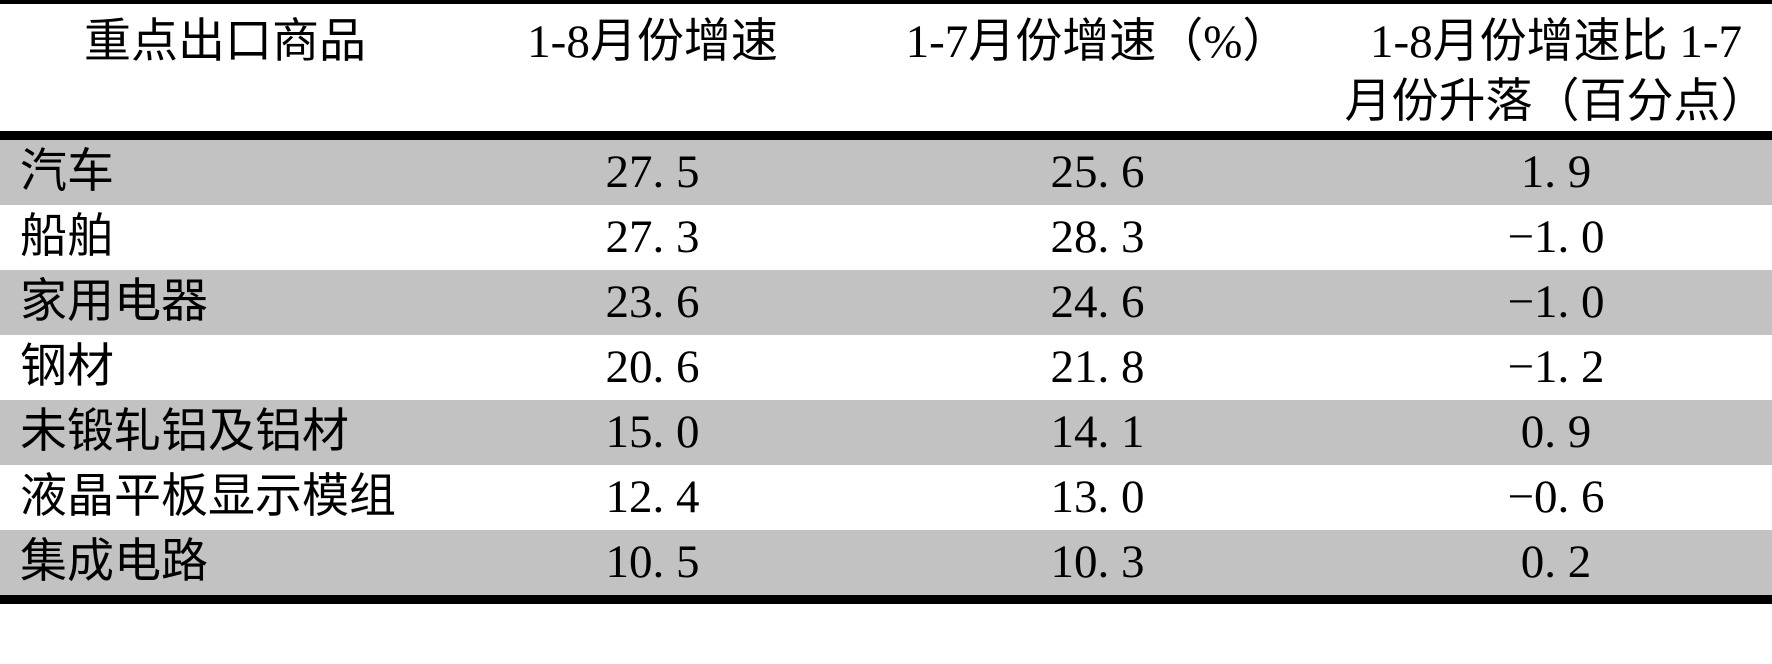 This screenshot has height=664, width=1772. I want to click on growth-1-8-cell: 23. 6, so click(652, 302).